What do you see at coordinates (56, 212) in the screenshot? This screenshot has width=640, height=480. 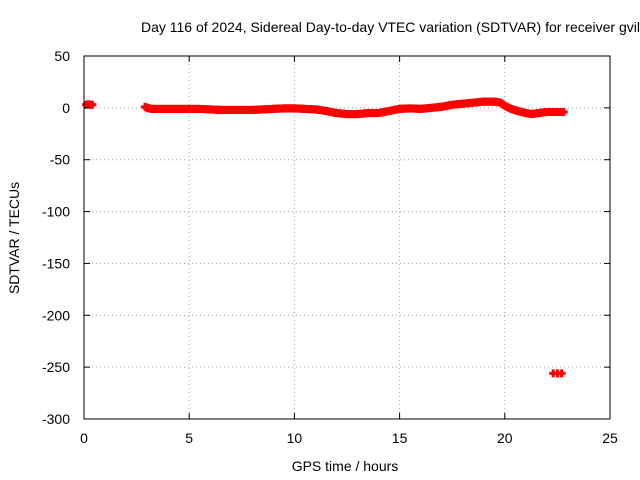 I see `y-tick-label: -100` at bounding box center [56, 212].